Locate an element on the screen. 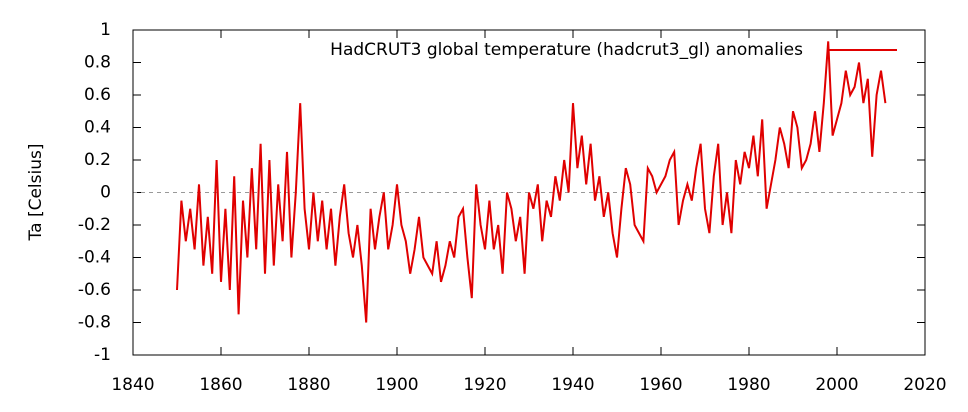 Image resolution: width=968 pixels, height=412 pixels. y-axis-label: Ta [Celsius] is located at coordinates (36, 193).